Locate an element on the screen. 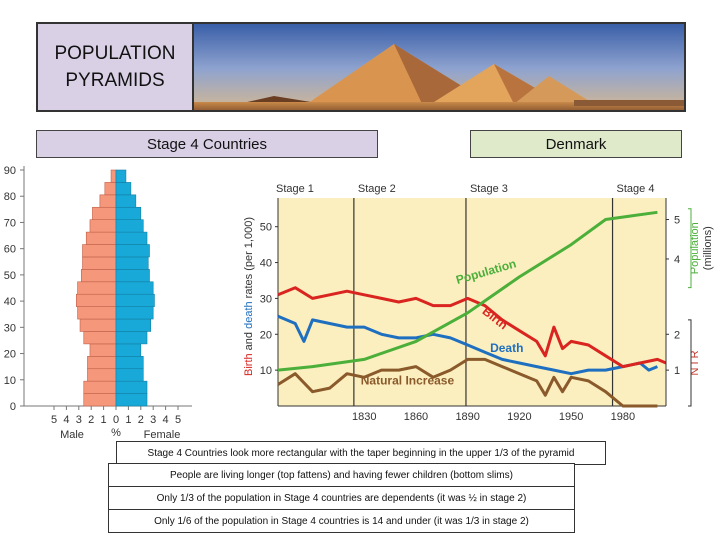  transition-right-tick-label: 2 is located at coordinates (677, 335).